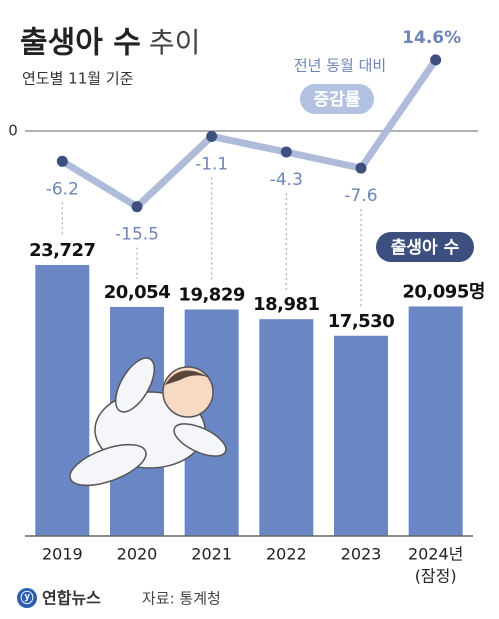 The image size is (499, 619). Describe the element at coordinates (137, 292) in the screenshot. I see `bar-value-label: 20,054` at that location.